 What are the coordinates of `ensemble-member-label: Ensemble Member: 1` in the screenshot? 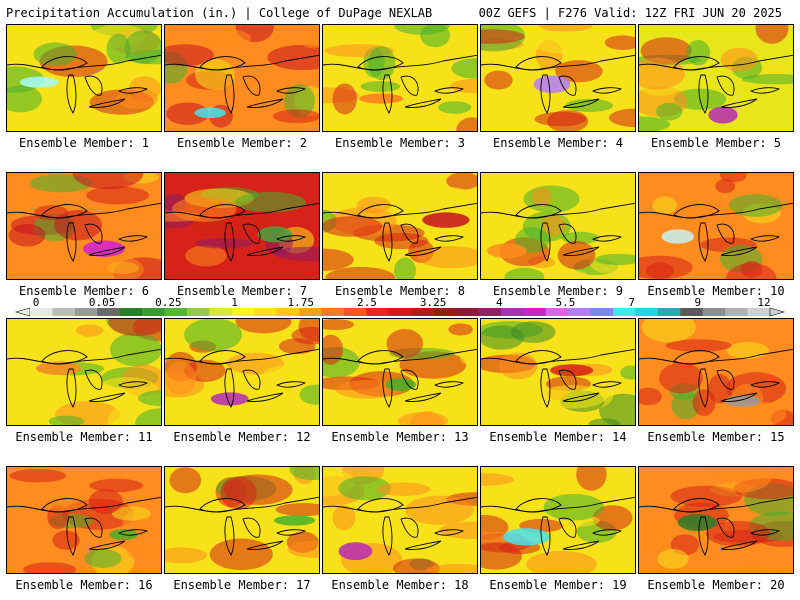 It's located at (84, 143).